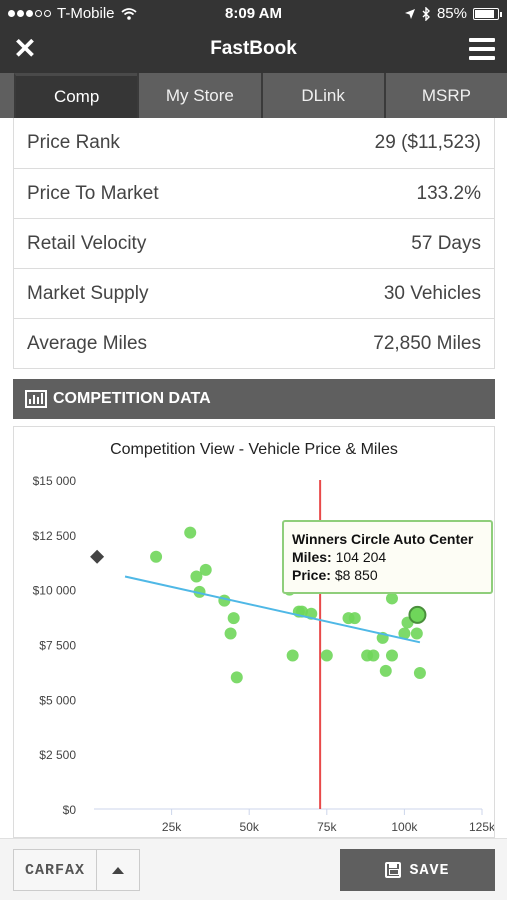 The image size is (507, 900). I want to click on tooltip-price-value: $8 850, so click(356, 575).